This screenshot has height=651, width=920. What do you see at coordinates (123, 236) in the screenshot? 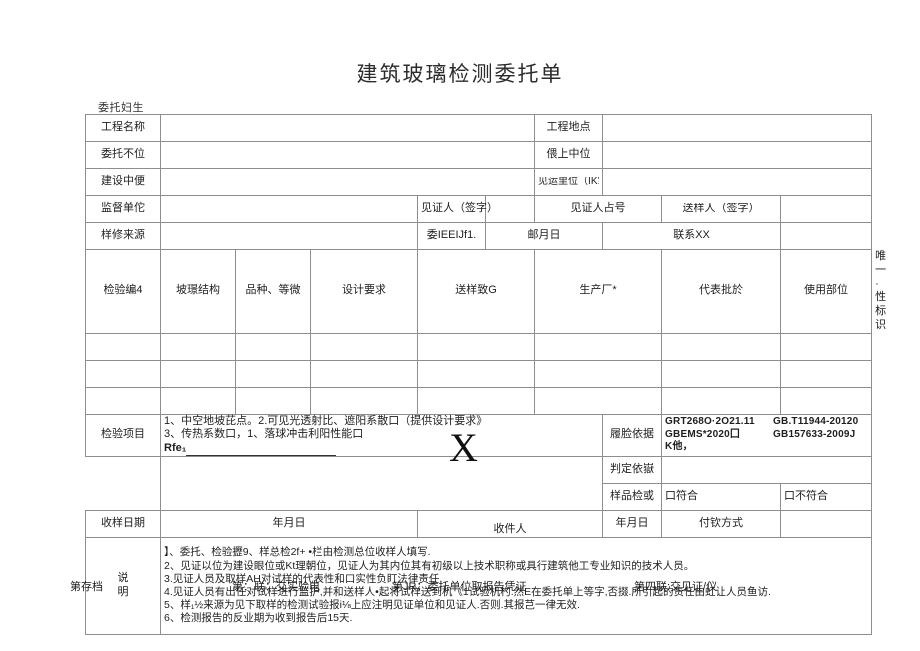
I see `row-label-sample-source: 样修来源` at bounding box center [123, 236].